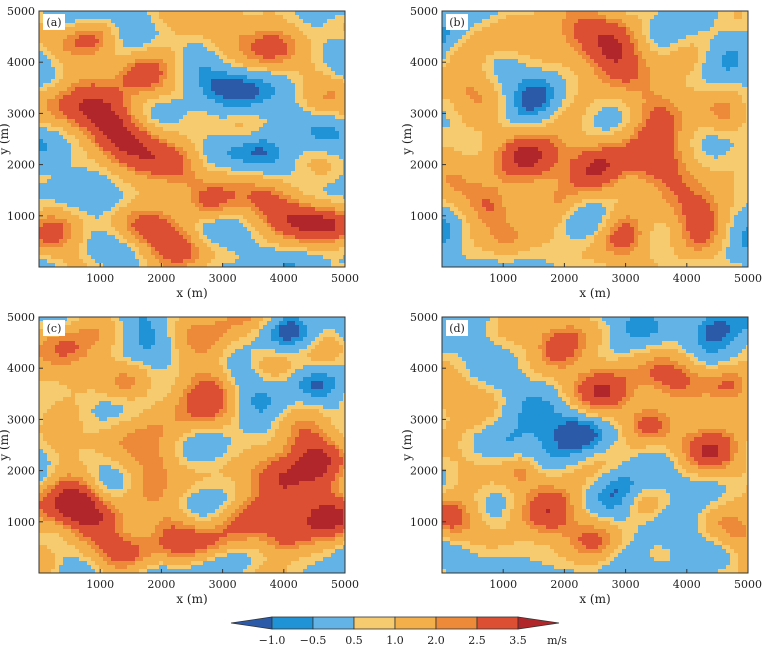 The image size is (762, 645). I want to click on colorbar-unit: m/s, so click(557, 639).